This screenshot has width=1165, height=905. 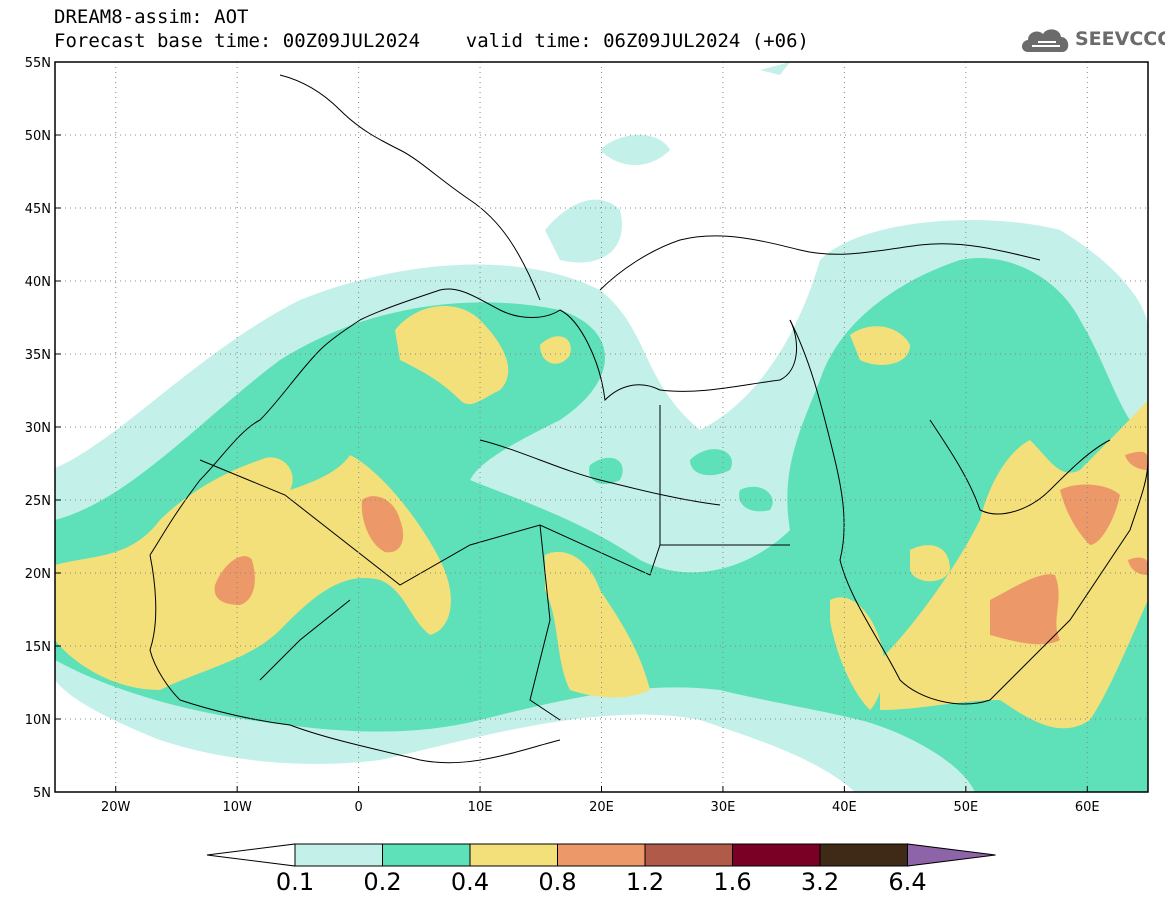 I want to click on colorbar-label: 1.2, so click(x=645, y=882).